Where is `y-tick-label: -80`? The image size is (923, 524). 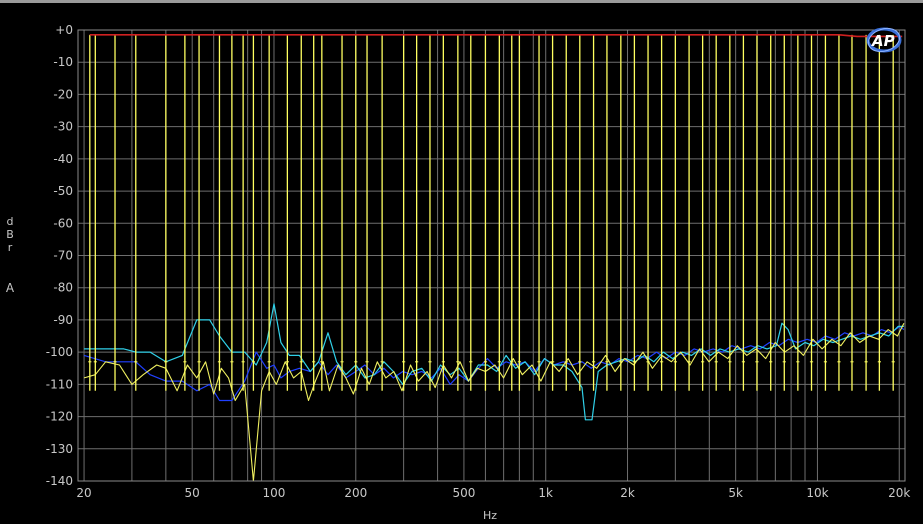 y-tick-label: -80 is located at coordinates (63, 288).